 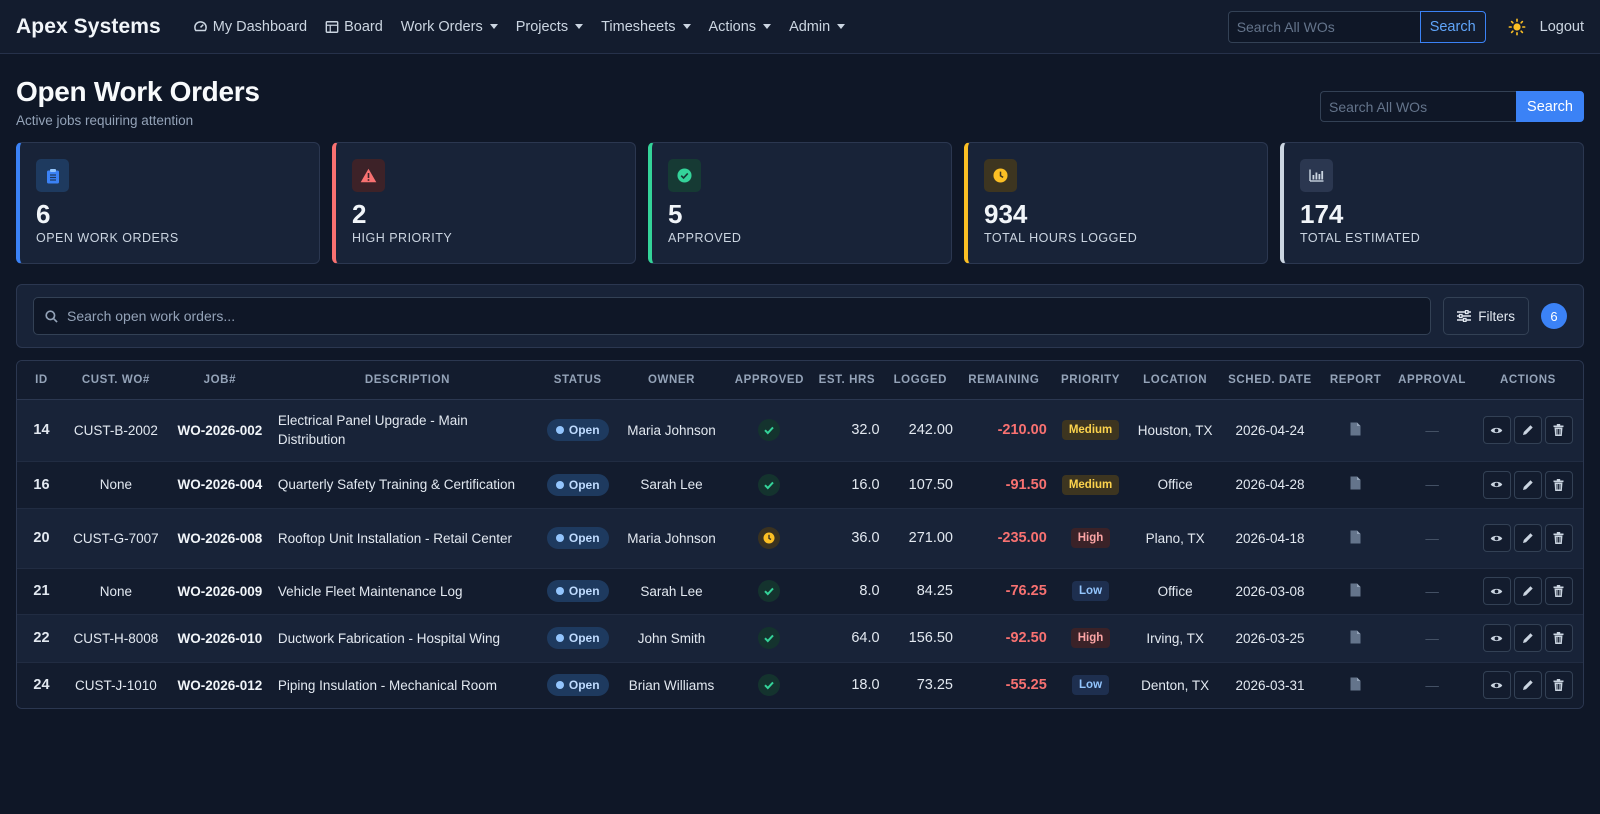 What do you see at coordinates (671, 380) in the screenshot?
I see `col-header-owner: OWNER` at bounding box center [671, 380].